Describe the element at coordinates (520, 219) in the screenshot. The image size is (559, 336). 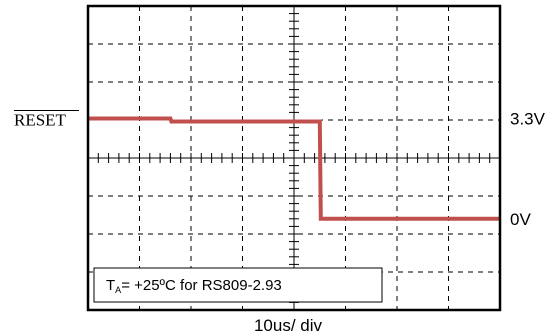
I see `level-label: 0V` at that location.